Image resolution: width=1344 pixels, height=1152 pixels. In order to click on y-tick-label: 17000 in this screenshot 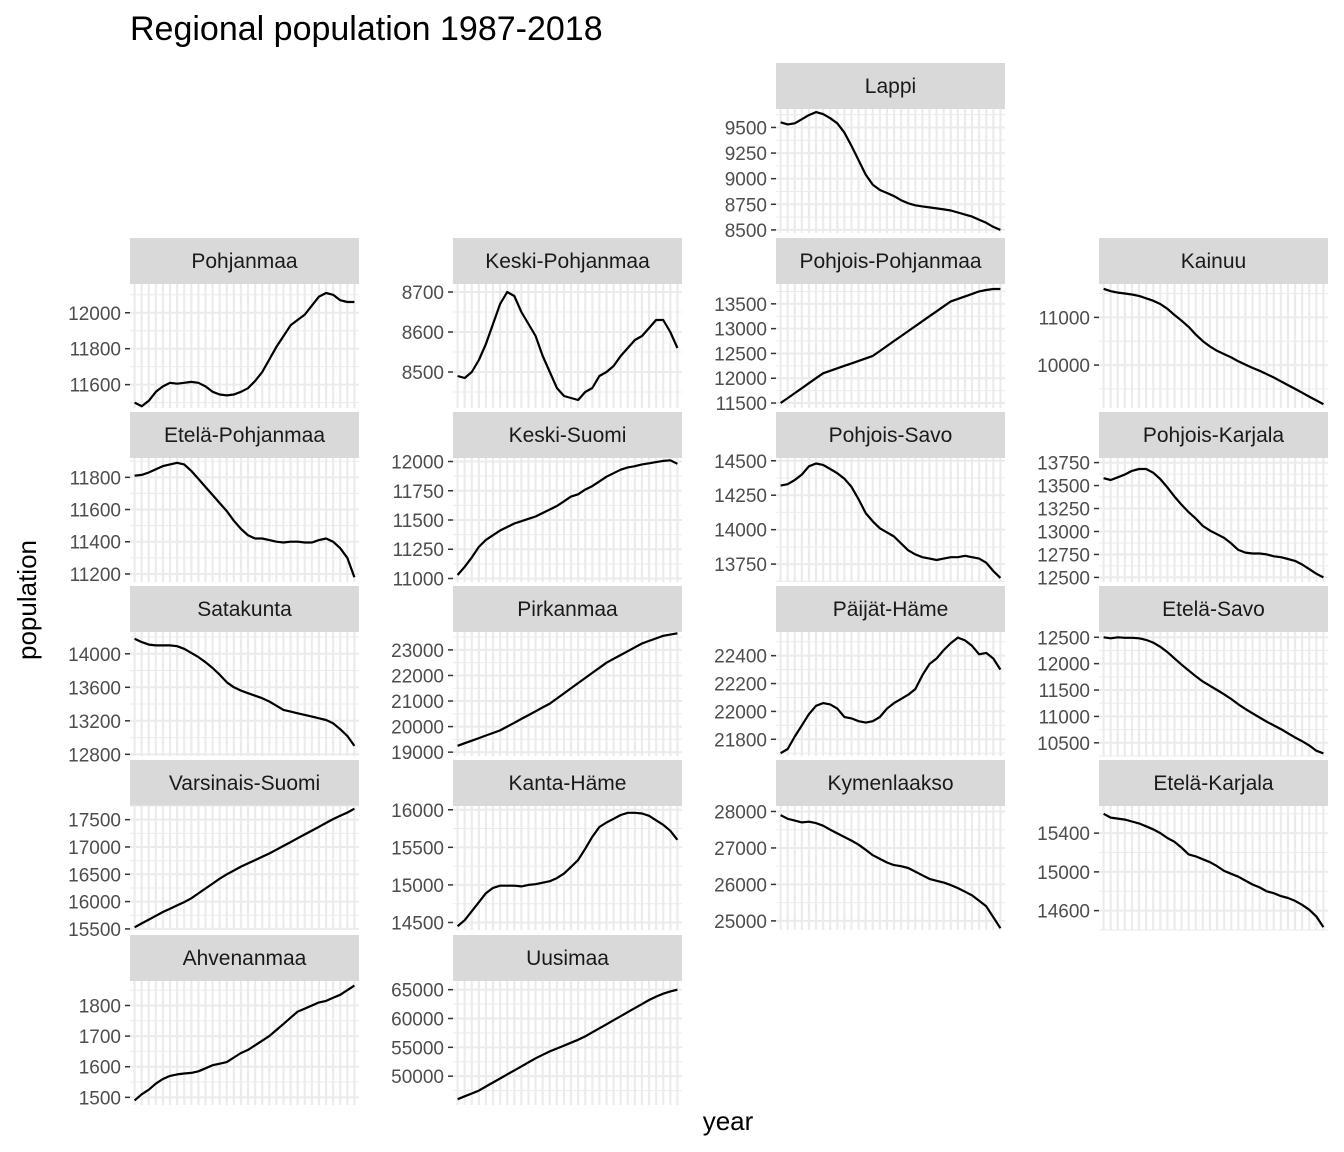, I will do `click(94, 848)`.